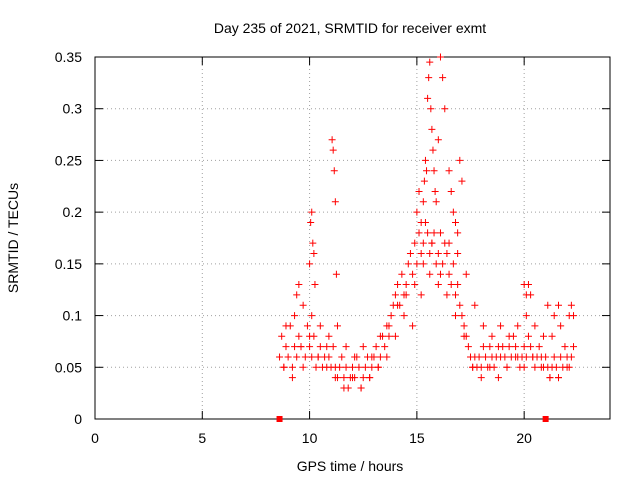 This screenshot has width=640, height=480. What do you see at coordinates (73, 212) in the screenshot?
I see `y-tick-label: 0.2` at bounding box center [73, 212].